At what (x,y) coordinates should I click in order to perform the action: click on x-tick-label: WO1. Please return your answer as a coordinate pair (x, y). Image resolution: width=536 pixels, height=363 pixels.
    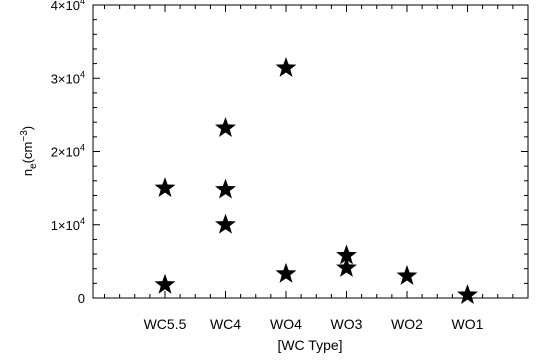
    Looking at the image, I should click on (468, 324).